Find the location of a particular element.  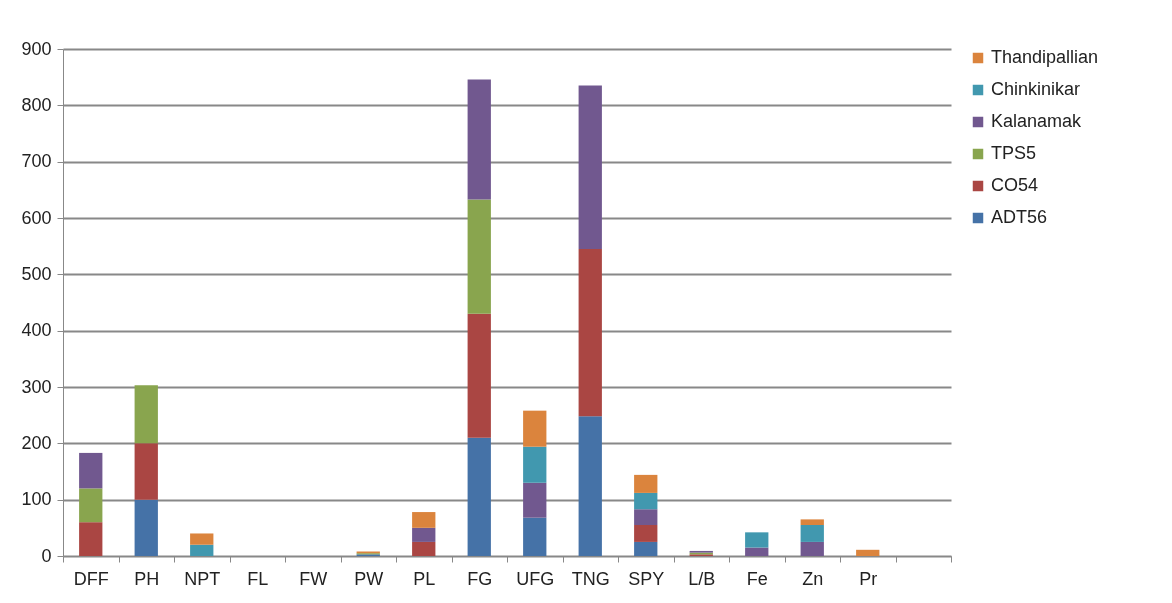

y-tick-label: 800 is located at coordinates (36, 104).